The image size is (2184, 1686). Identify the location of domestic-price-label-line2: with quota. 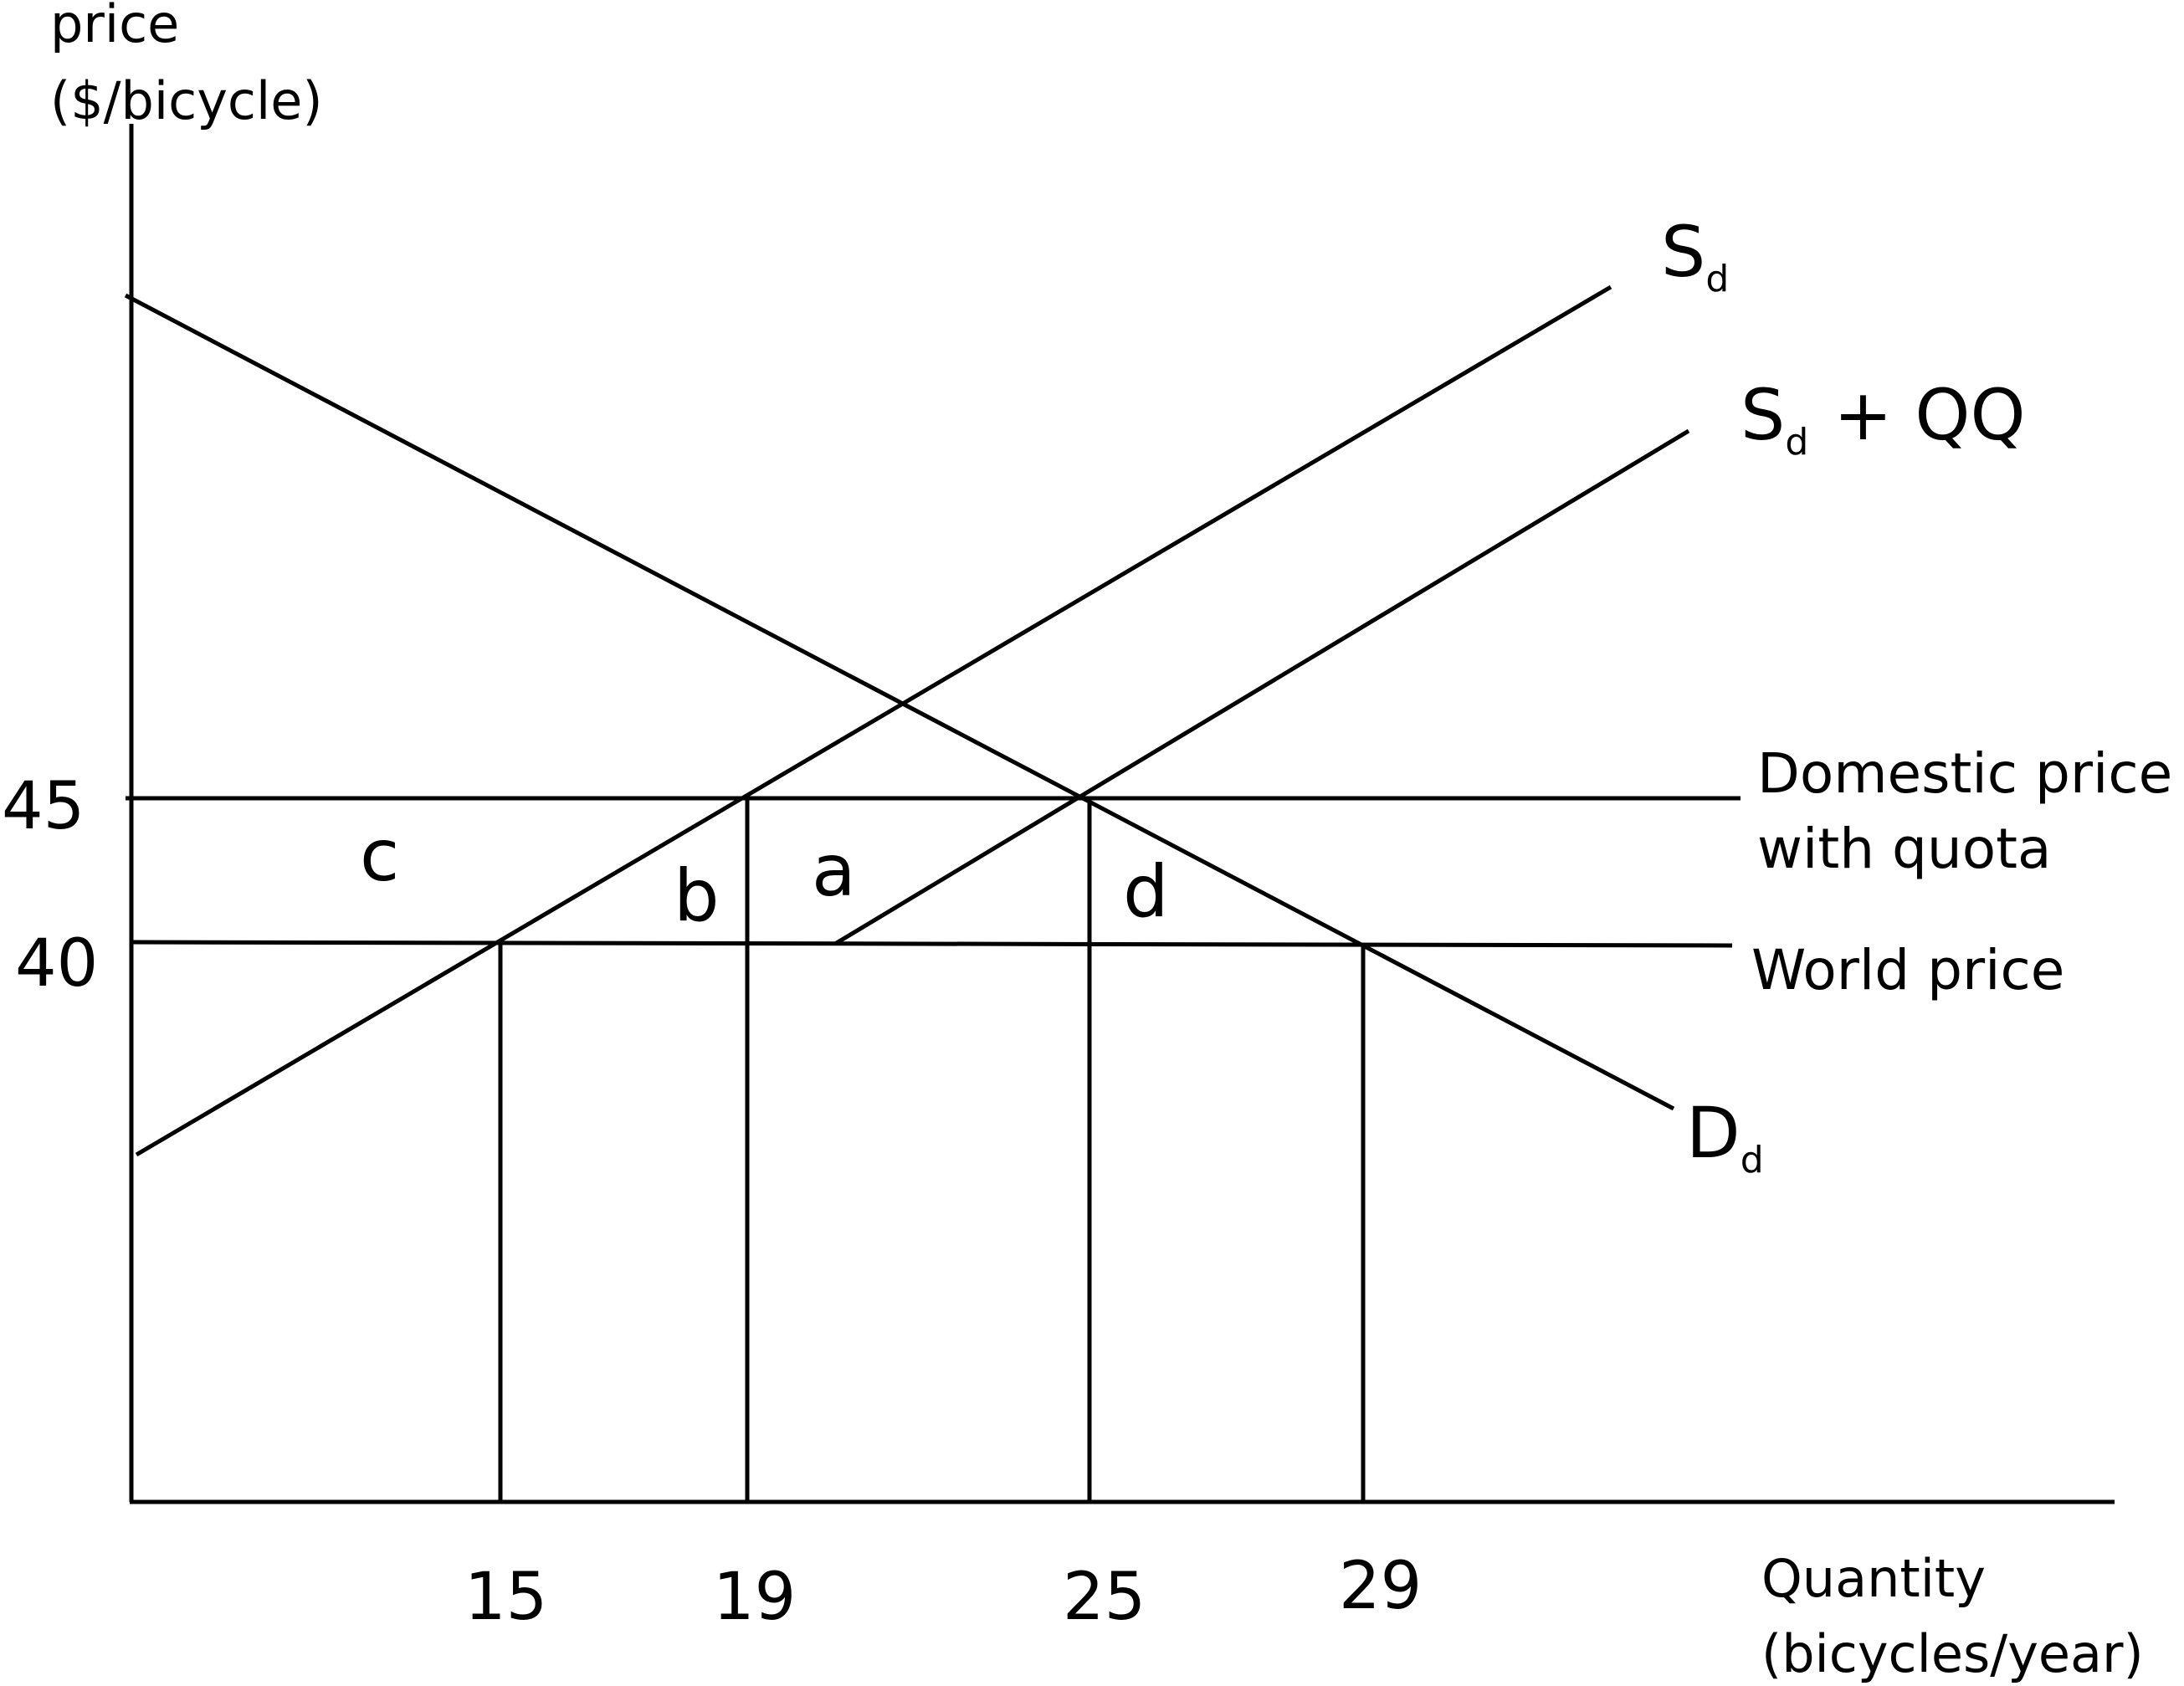
(1904, 849).